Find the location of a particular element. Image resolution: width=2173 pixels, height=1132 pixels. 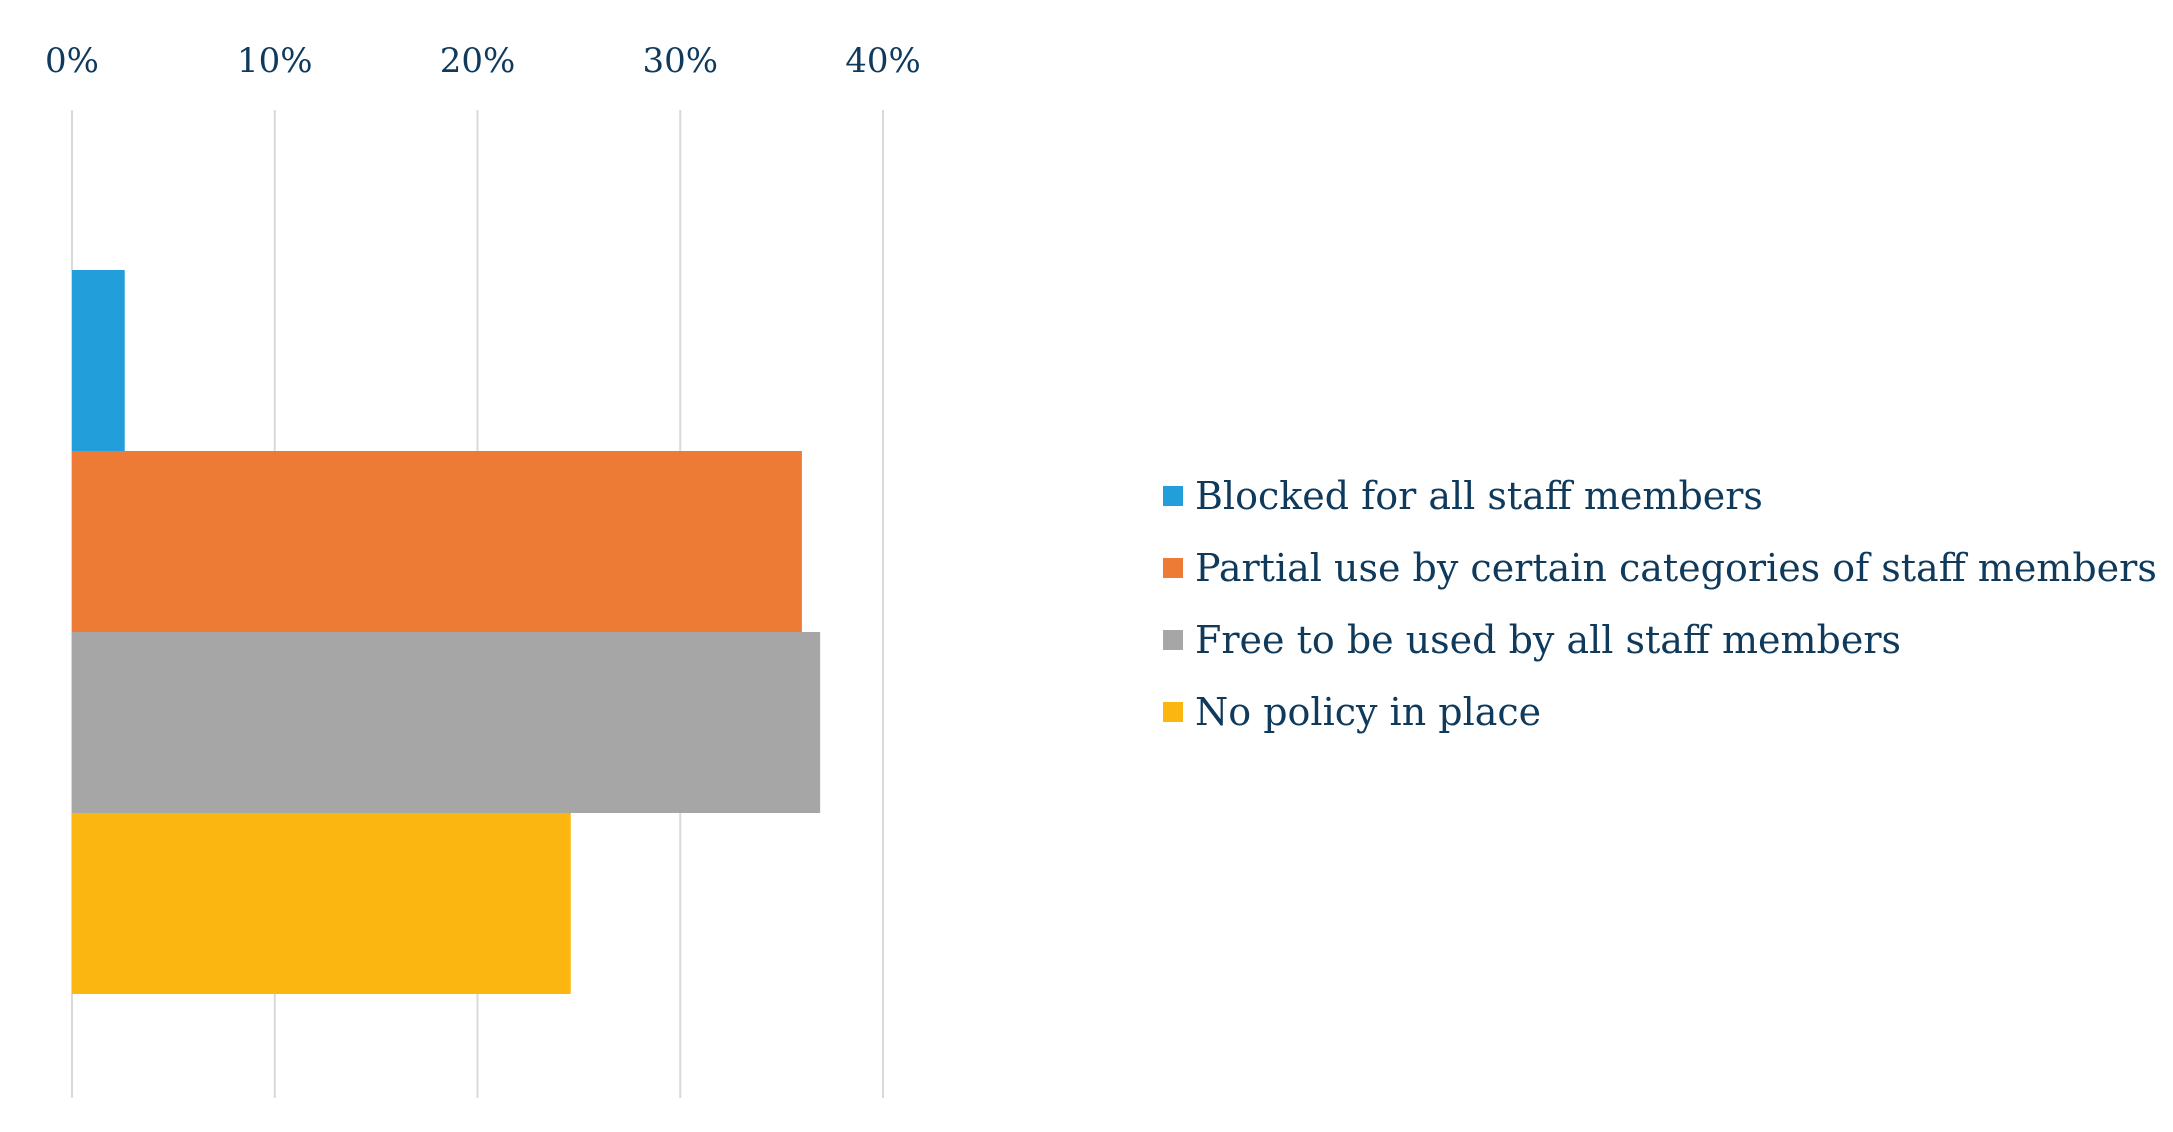

legend-item: Blocked for all staff members is located at coordinates (1660, 496).